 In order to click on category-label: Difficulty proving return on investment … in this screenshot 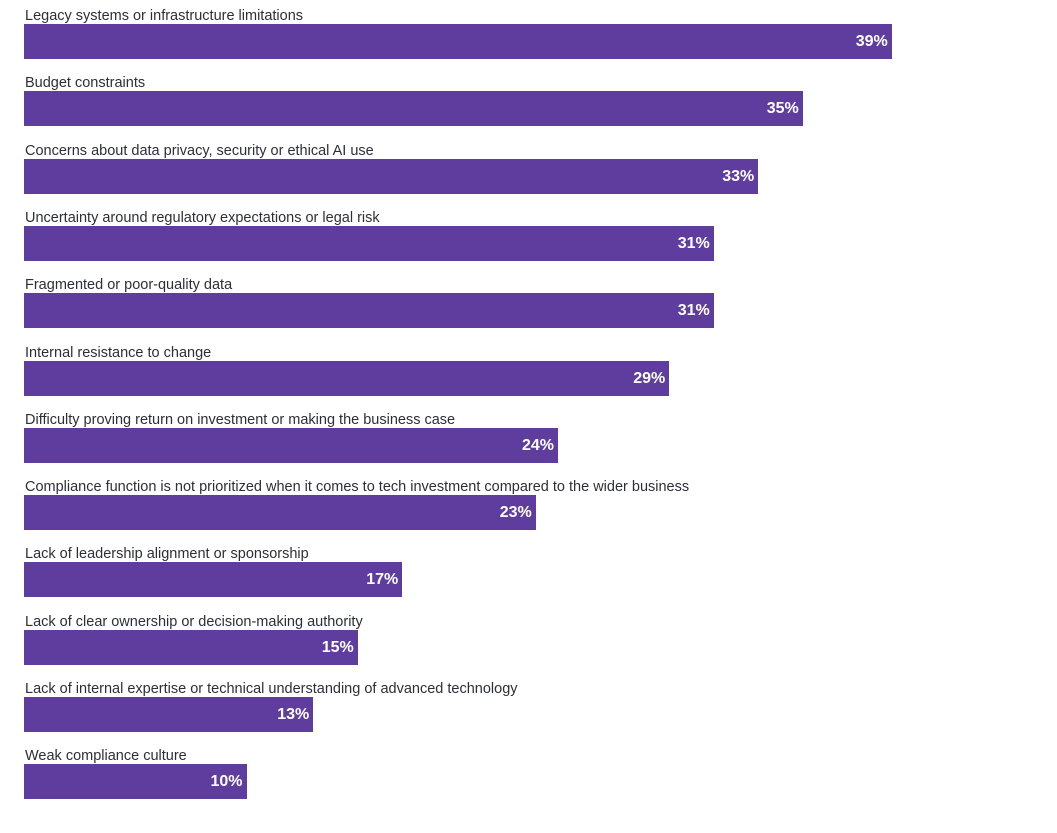, I will do `click(240, 419)`.